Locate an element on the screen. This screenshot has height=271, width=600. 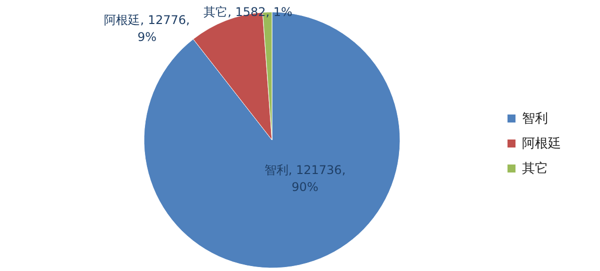
legend-label: 其它 is located at coordinates (535, 168).